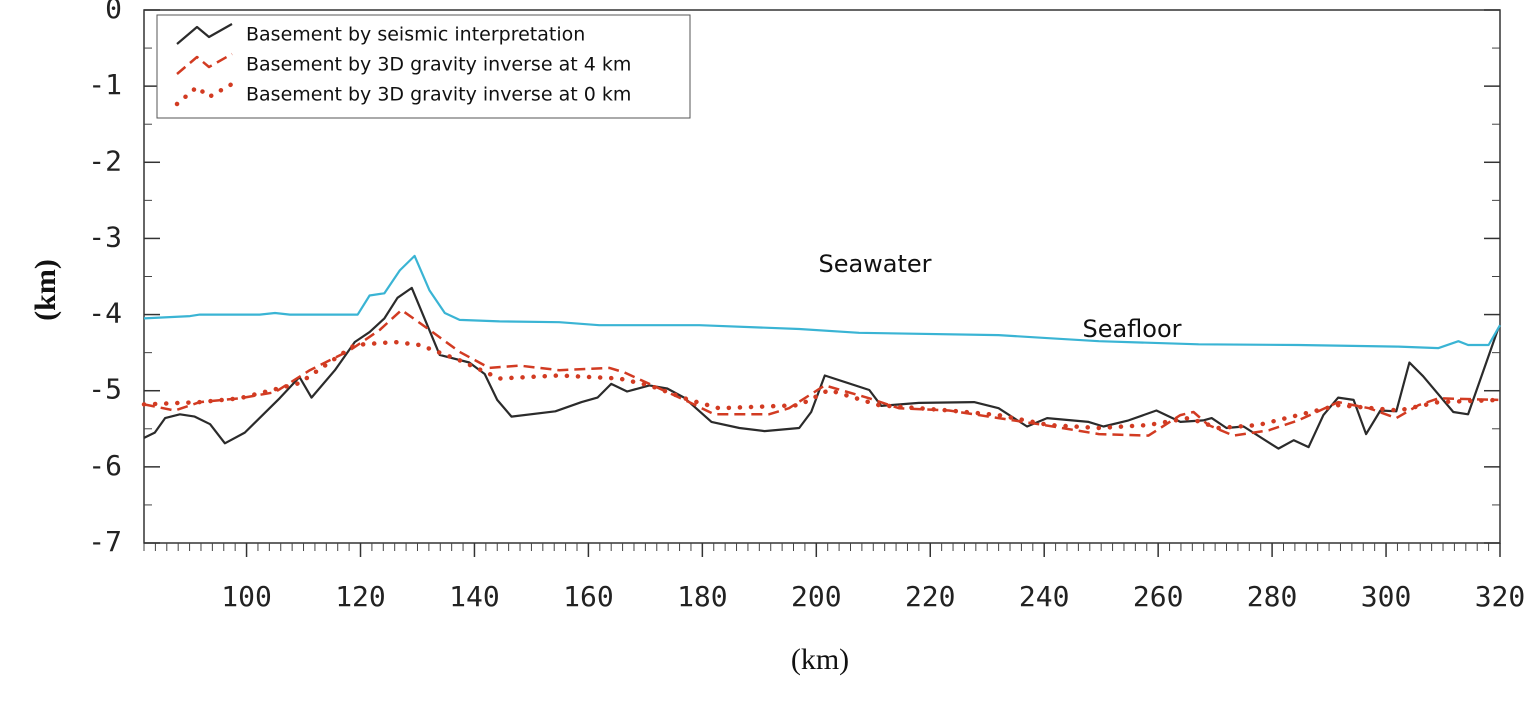  Describe the element at coordinates (415, 35) in the screenshot. I see `legend-label: Basement by seismic interpretation` at that location.